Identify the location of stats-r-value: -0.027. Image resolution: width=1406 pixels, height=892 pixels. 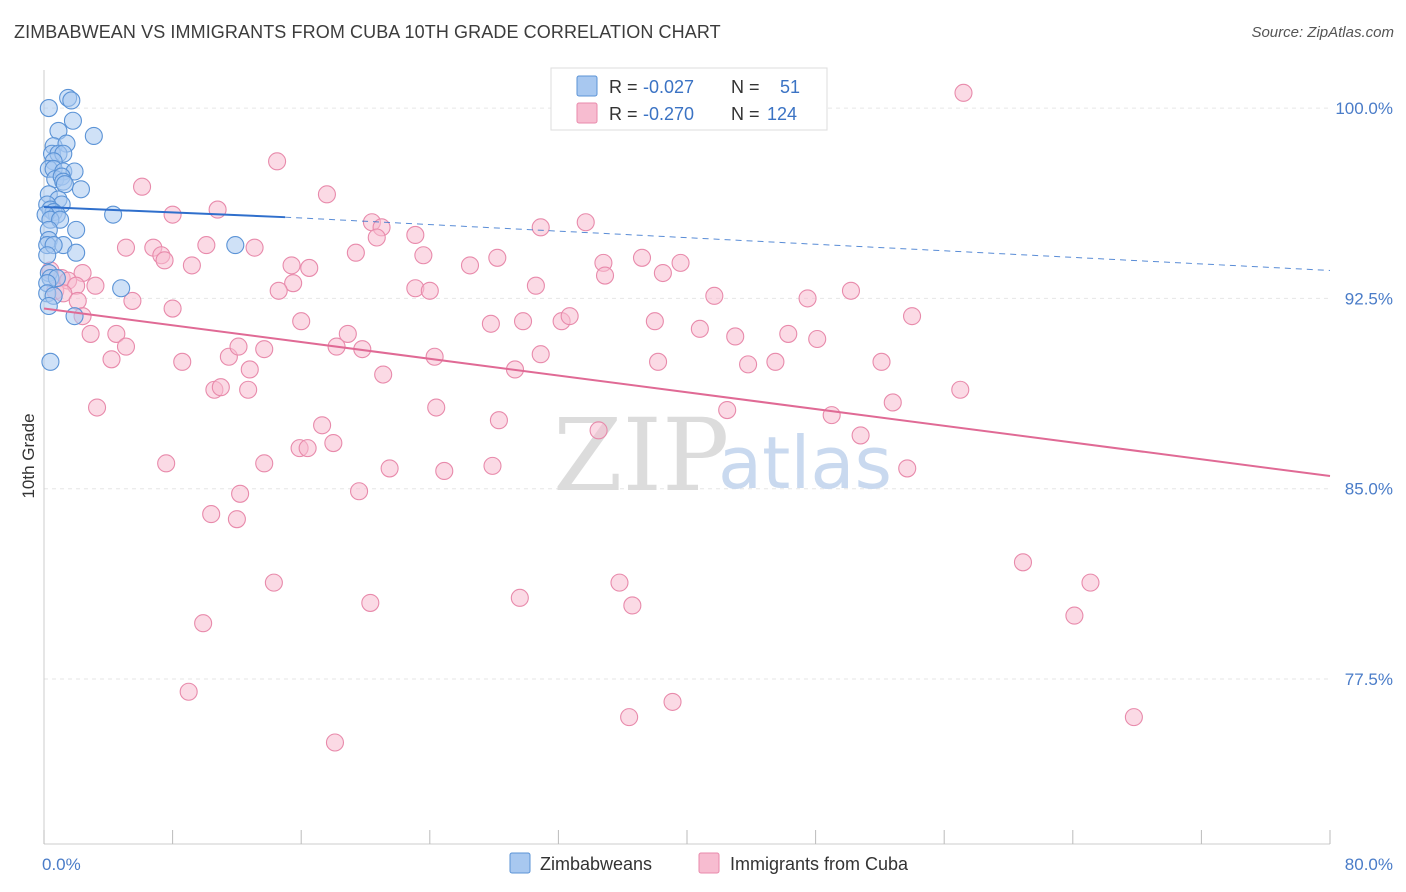
(668, 87).